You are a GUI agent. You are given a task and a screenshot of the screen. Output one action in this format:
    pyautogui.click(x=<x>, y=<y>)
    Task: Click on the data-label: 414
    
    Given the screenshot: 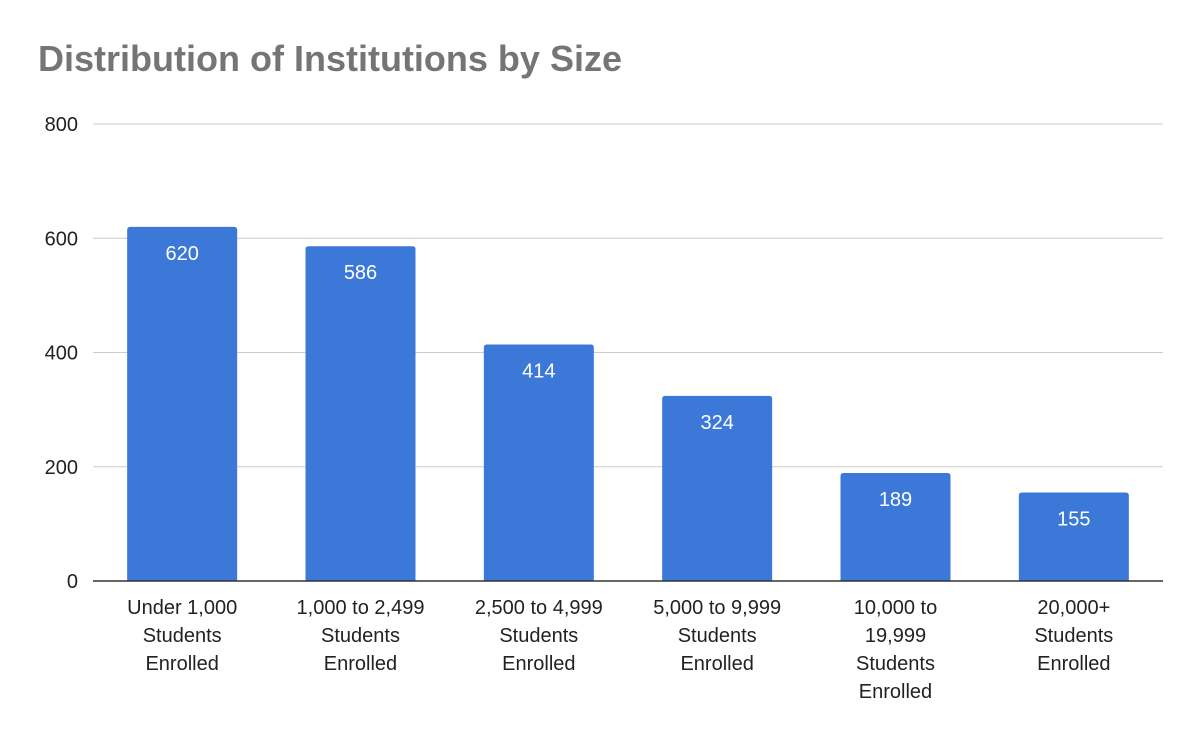 What is the action you would take?
    pyautogui.click(x=538, y=372)
    